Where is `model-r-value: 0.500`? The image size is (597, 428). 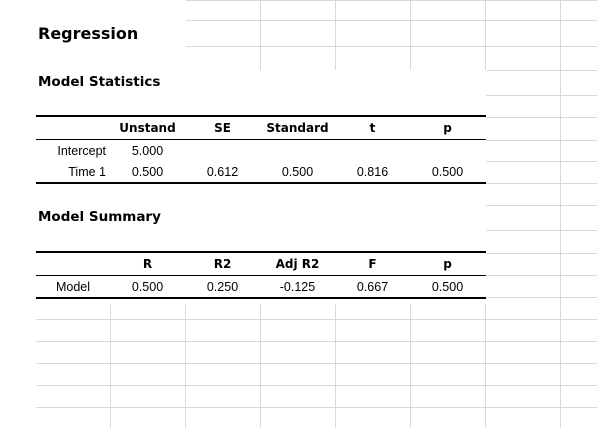 model-r-value: 0.500 is located at coordinates (147, 287).